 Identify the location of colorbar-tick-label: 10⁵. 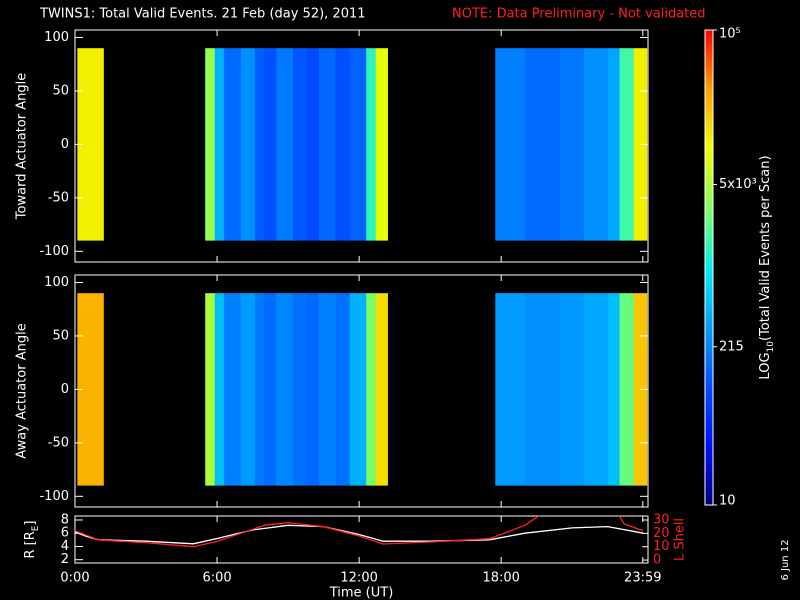
(730, 34).